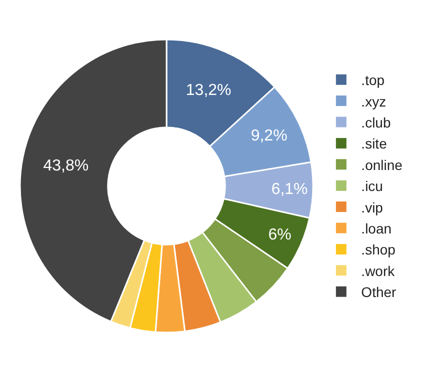 The image size is (437, 372). Describe the element at coordinates (378, 250) in the screenshot. I see `legend-label: .shop` at that location.